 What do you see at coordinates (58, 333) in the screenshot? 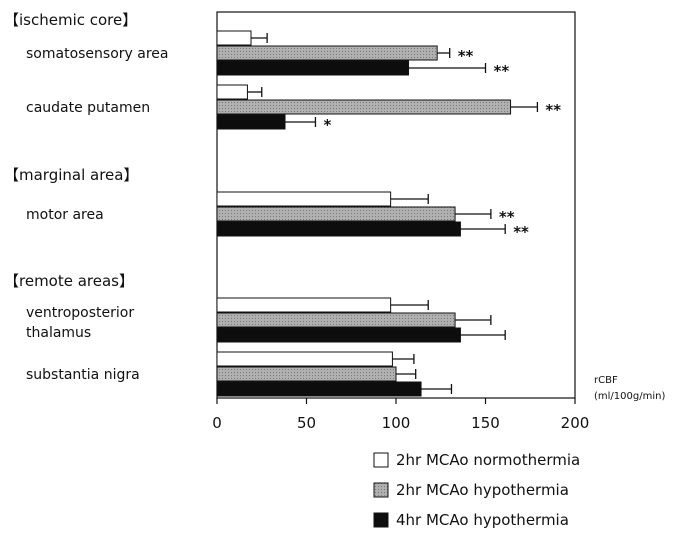
I see `category-label: thalamus` at bounding box center [58, 333].